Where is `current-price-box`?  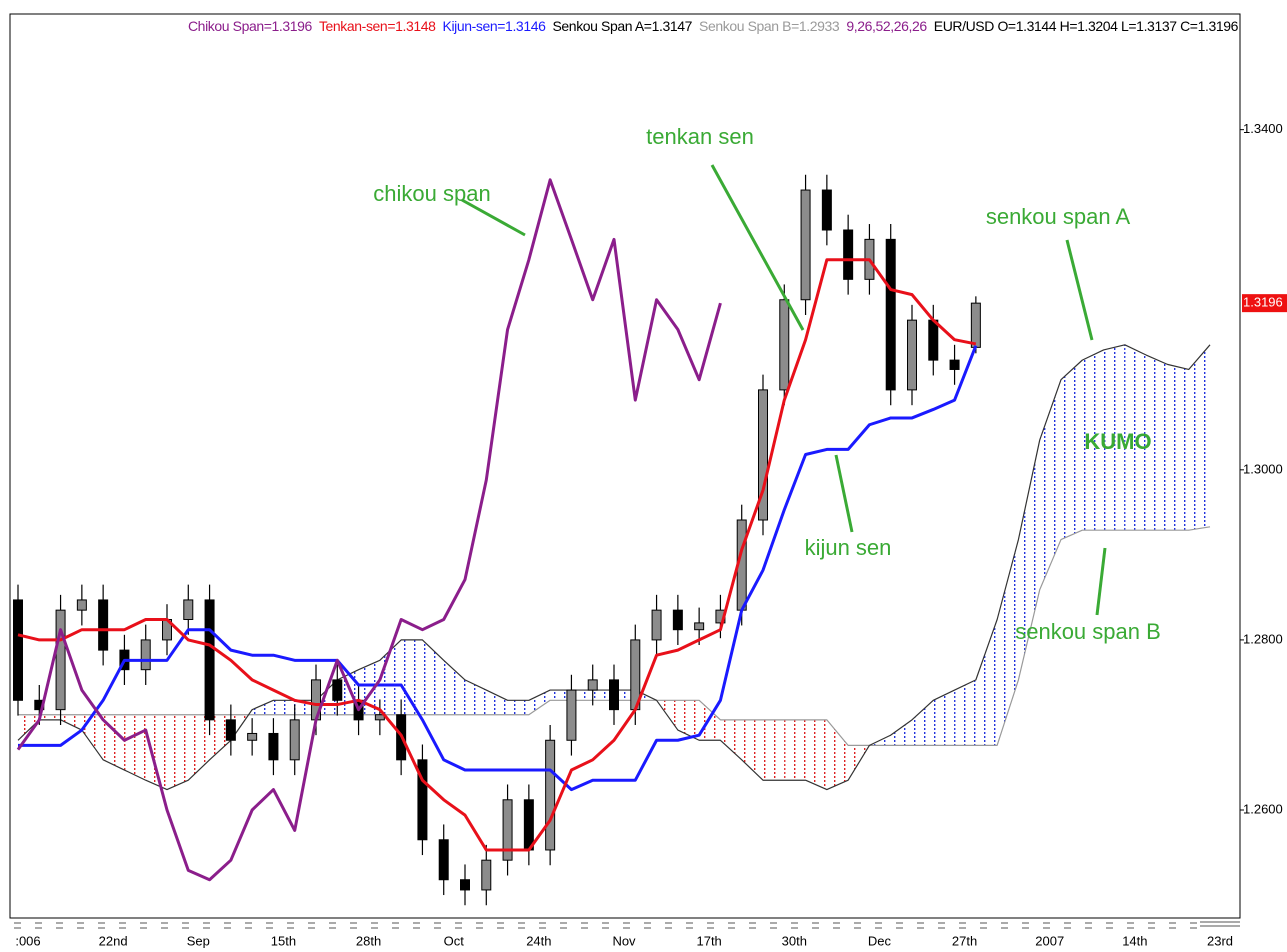 current-price-box is located at coordinates (1264, 303).